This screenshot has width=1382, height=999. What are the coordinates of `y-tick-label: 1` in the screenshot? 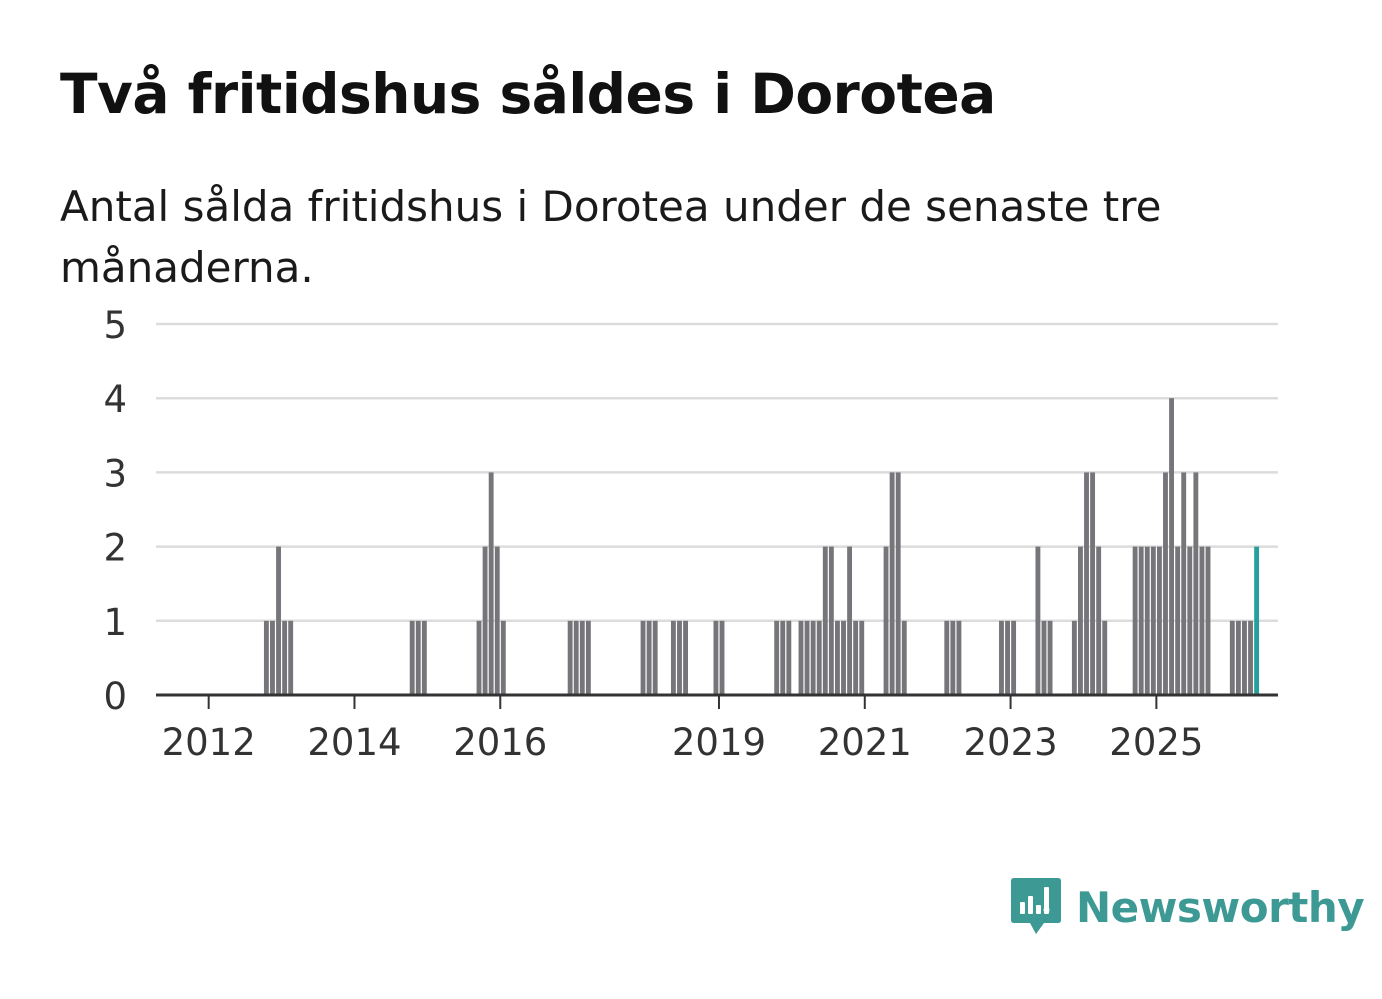 It's located at (115, 622).